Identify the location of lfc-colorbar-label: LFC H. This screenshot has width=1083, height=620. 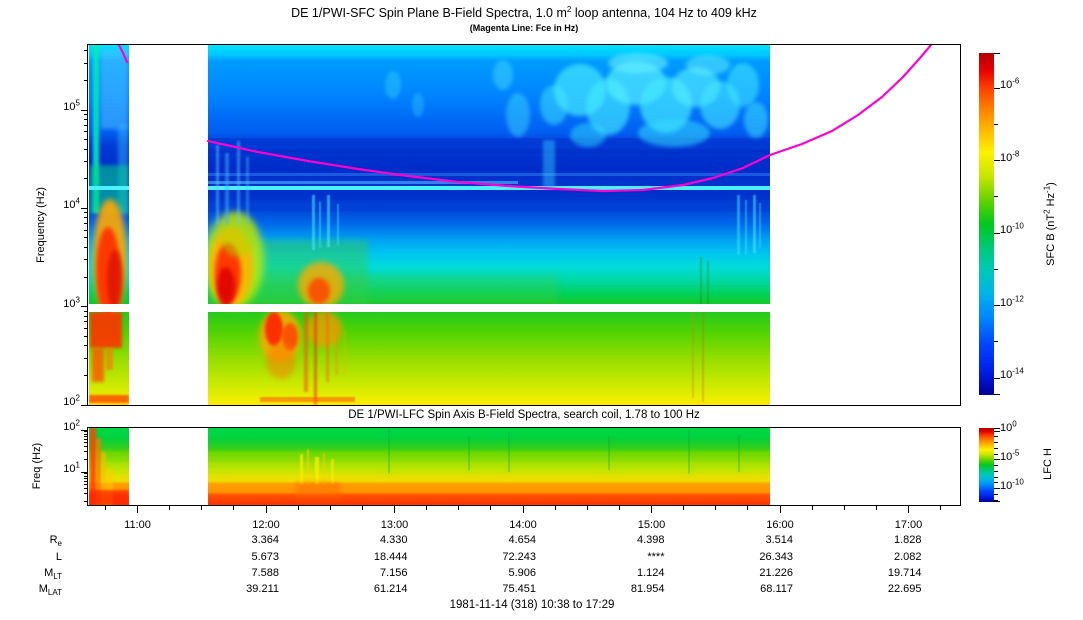
(1048, 464).